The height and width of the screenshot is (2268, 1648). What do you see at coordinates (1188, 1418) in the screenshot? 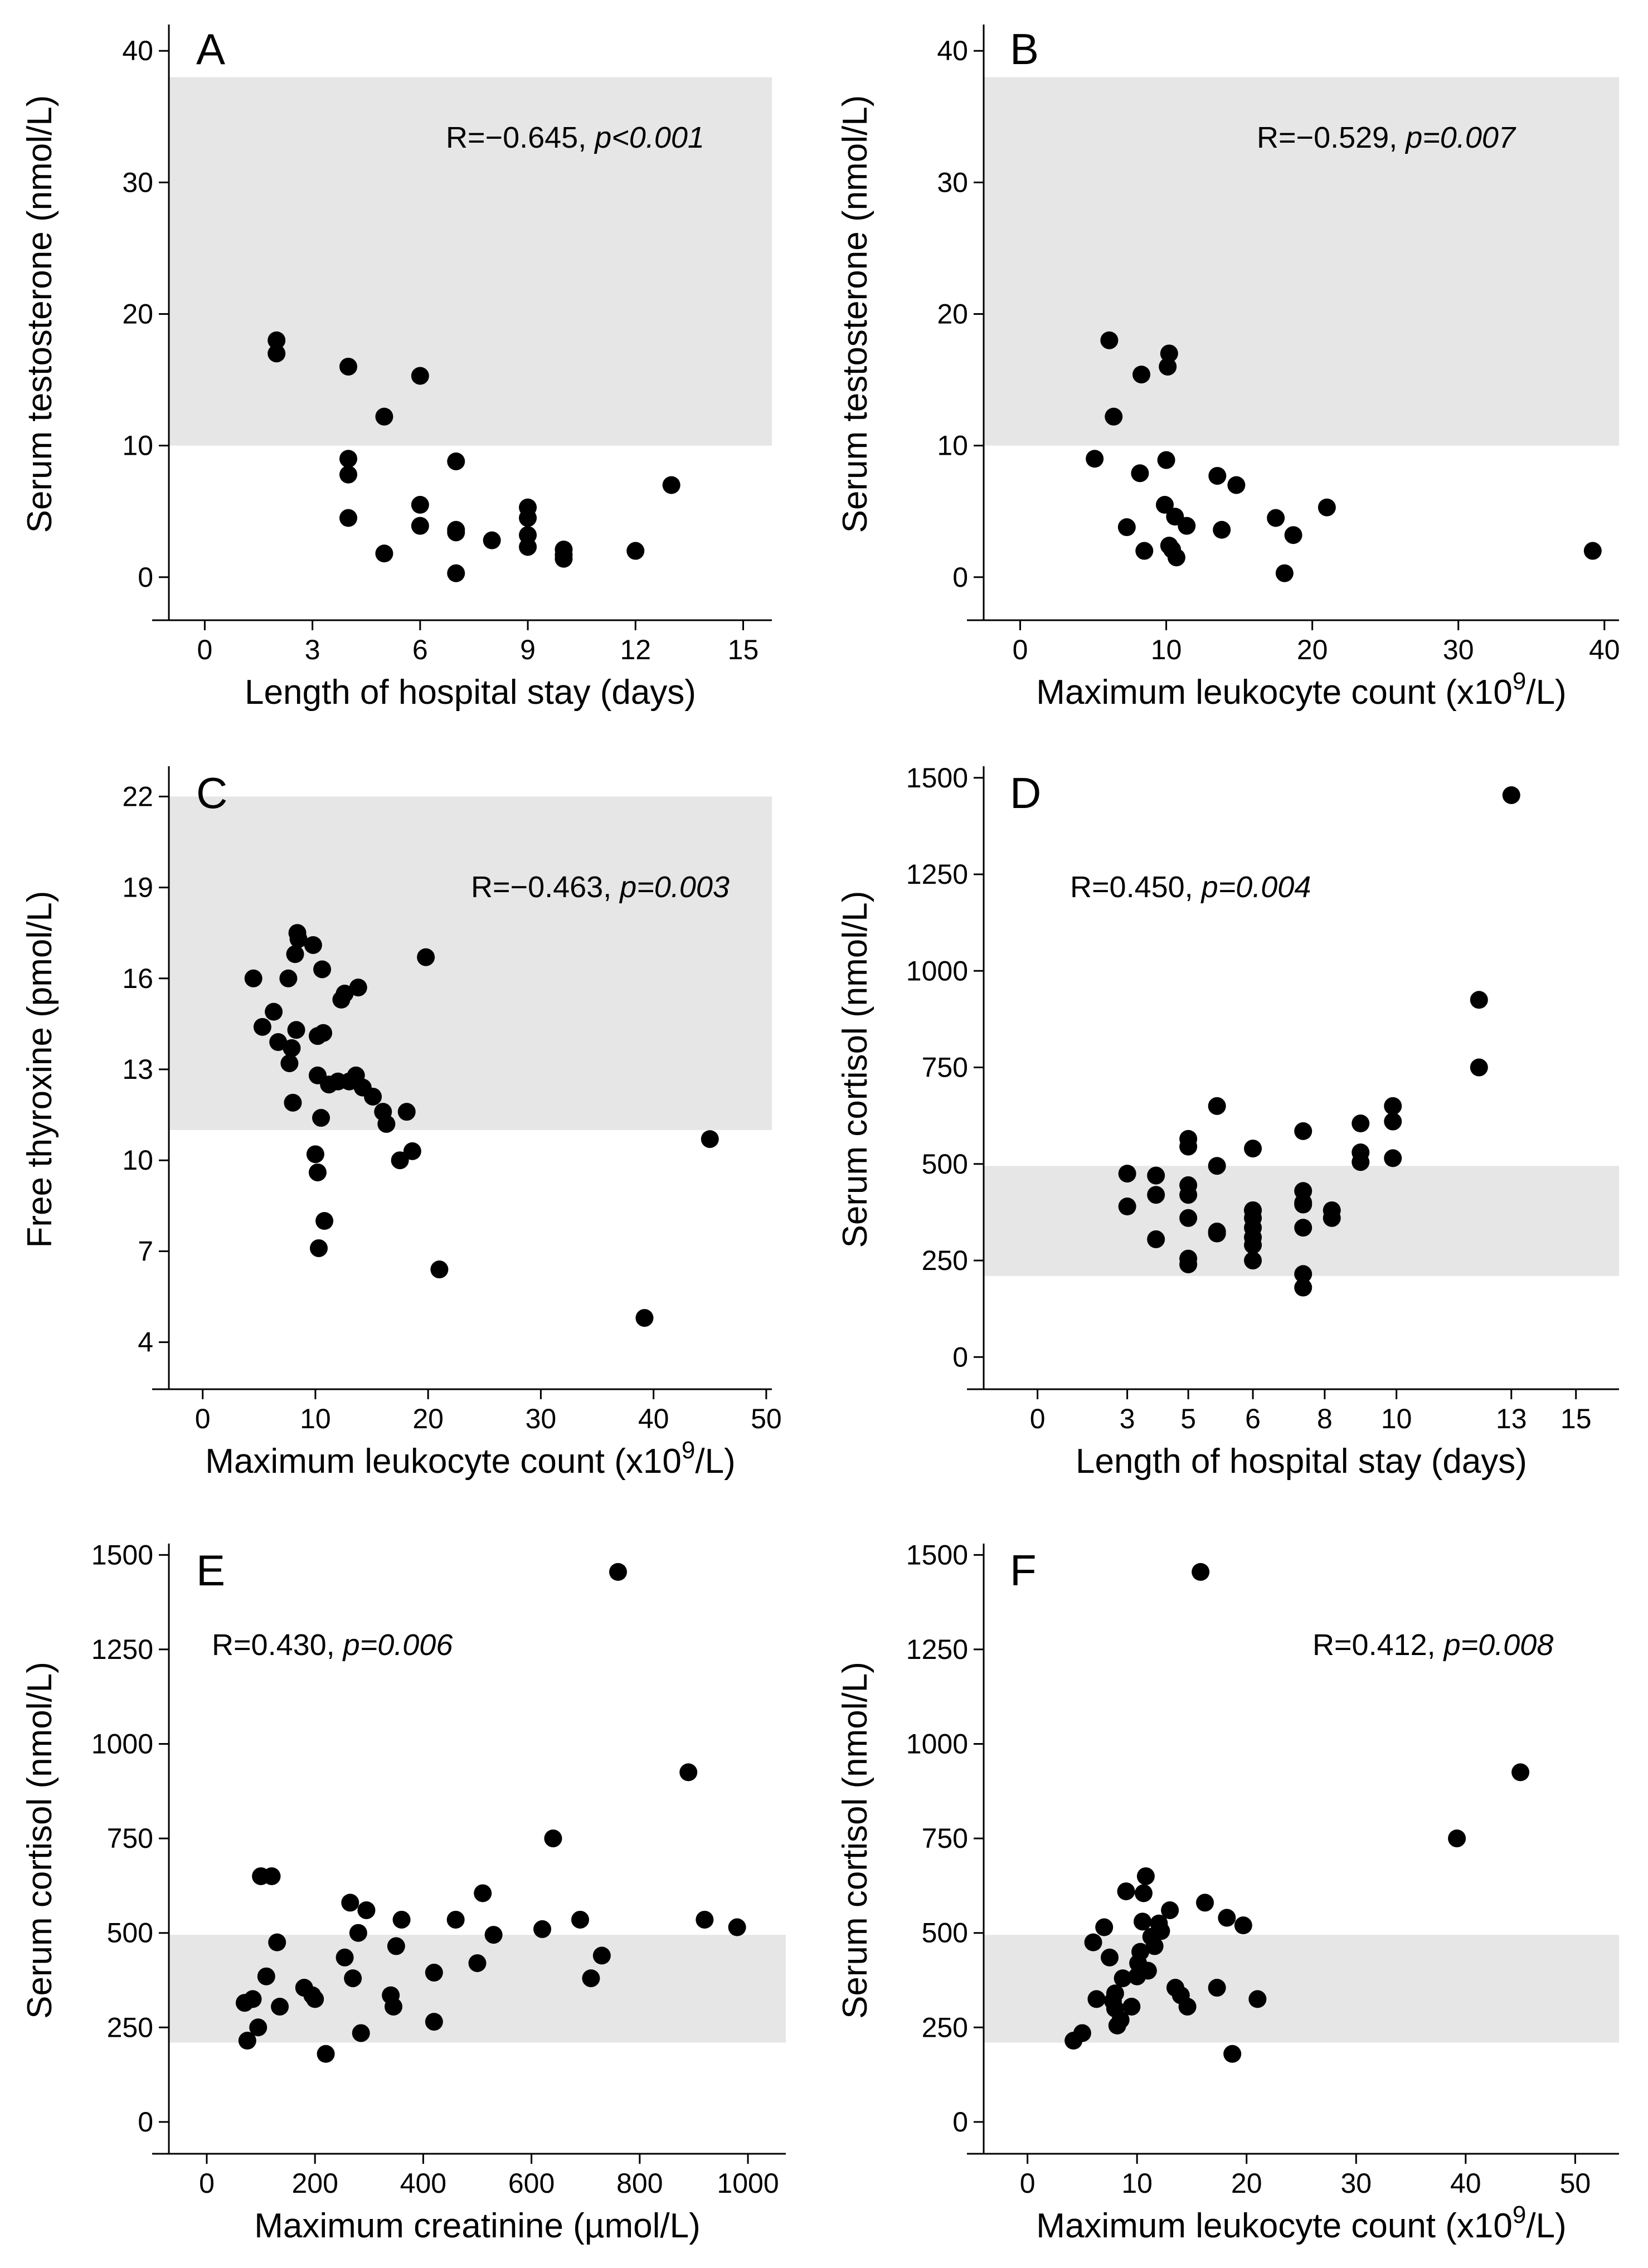
I see `x-tick-label-d: 5` at bounding box center [1188, 1418].